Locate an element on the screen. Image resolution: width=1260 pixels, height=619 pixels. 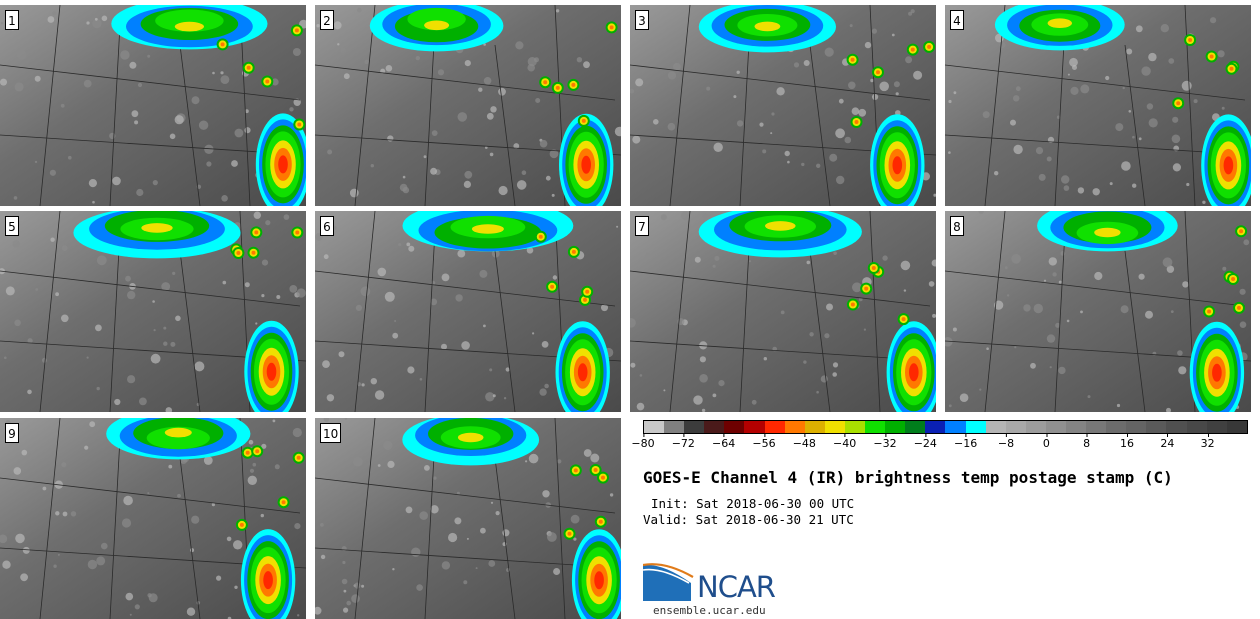
ensemble-member-panel: 3 is located at coordinates (783, 105).